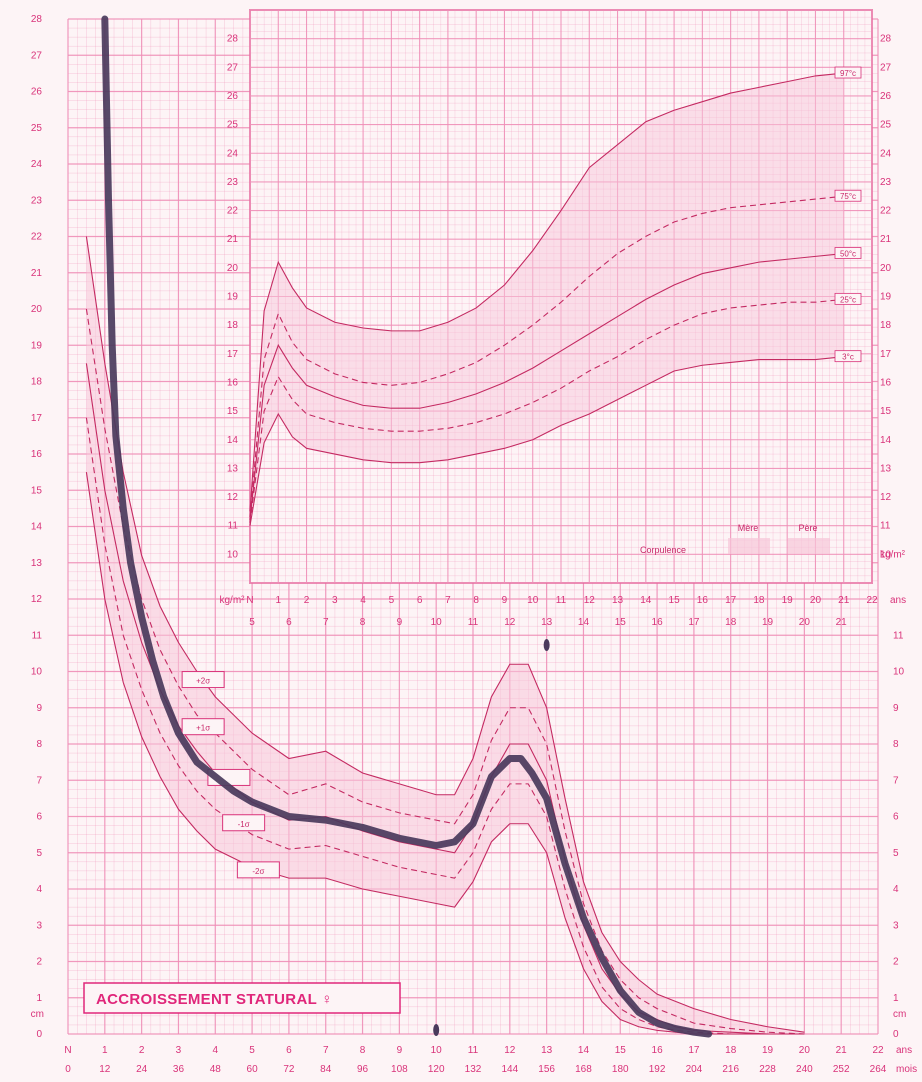 The height and width of the screenshot is (1082, 922). I want to click on y-tick-left: 22, so click(37, 237).